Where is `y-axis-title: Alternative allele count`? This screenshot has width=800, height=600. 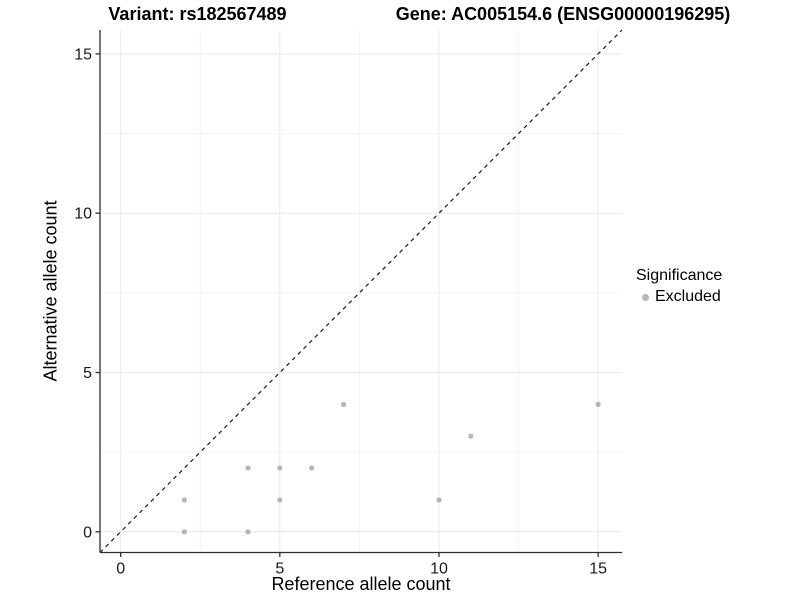
y-axis-title: Alternative allele count is located at coordinates (50, 291).